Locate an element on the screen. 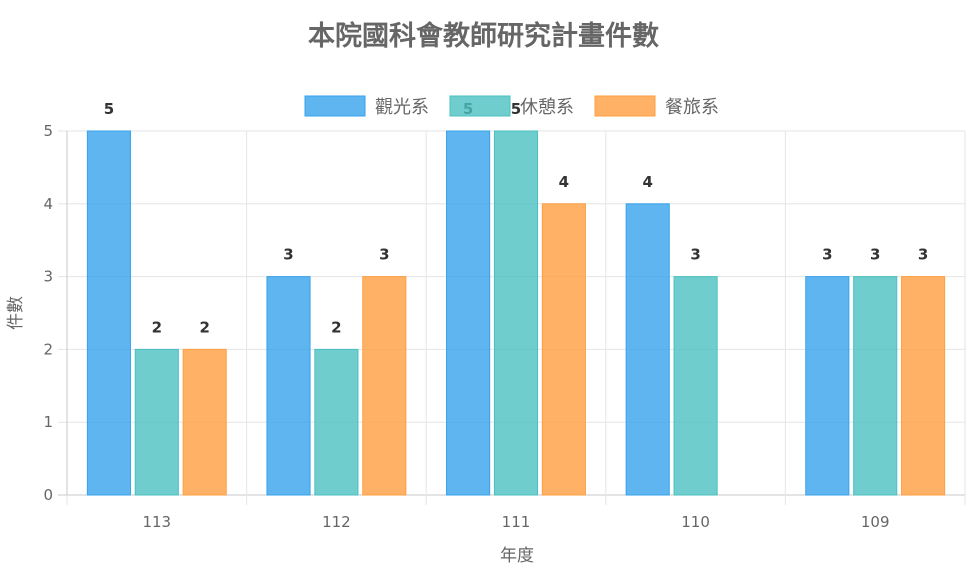  x-tick-label: 113 is located at coordinates (156, 522).